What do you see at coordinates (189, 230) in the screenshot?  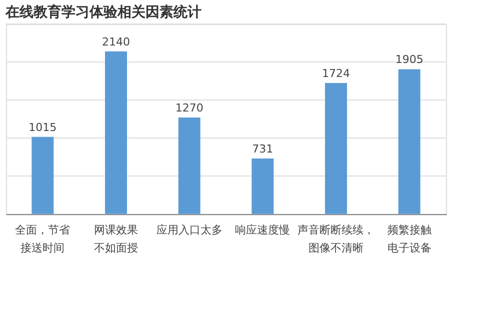 I see `x-tick-label: 应用入口太多` at bounding box center [189, 230].